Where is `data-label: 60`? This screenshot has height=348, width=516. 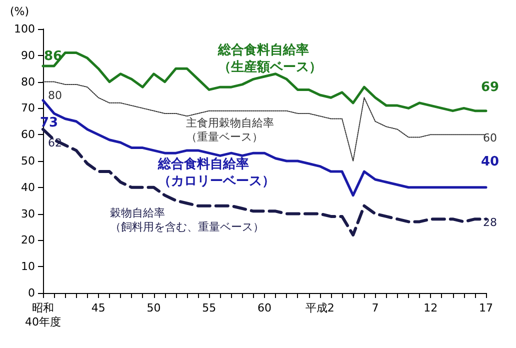
data-label: 60 is located at coordinates (490, 138).